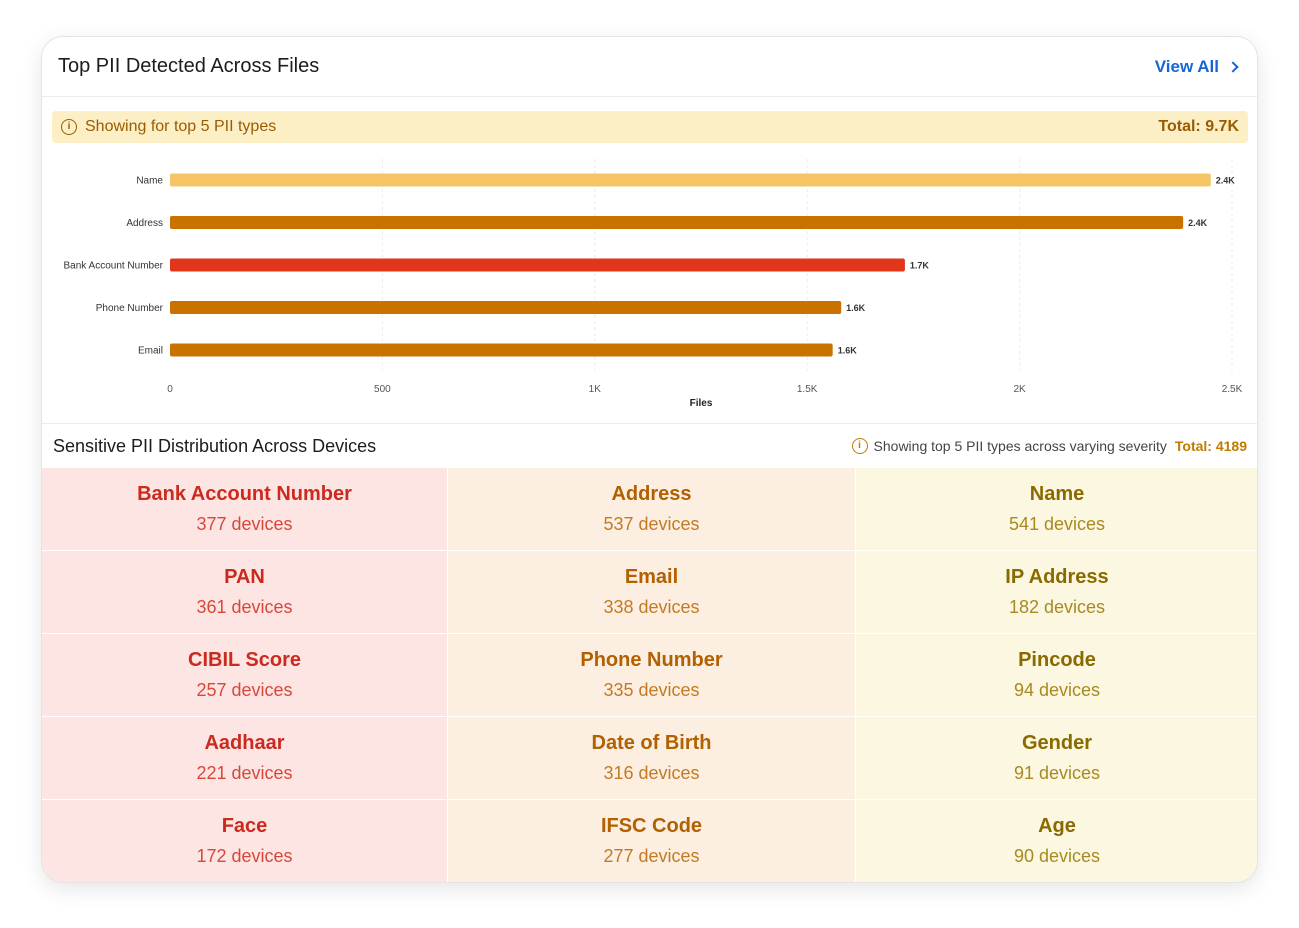 The width and height of the screenshot is (1299, 928). I want to click on x-tick-label: 0, so click(170, 389).